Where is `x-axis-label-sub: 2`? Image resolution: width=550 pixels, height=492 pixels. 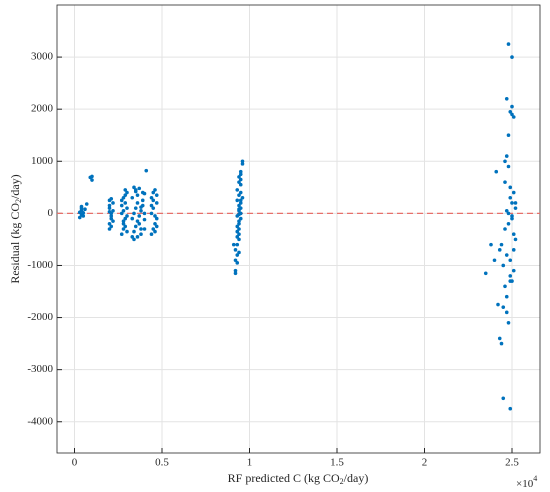
x-axis-label-sub: 2 is located at coordinates (342, 481).